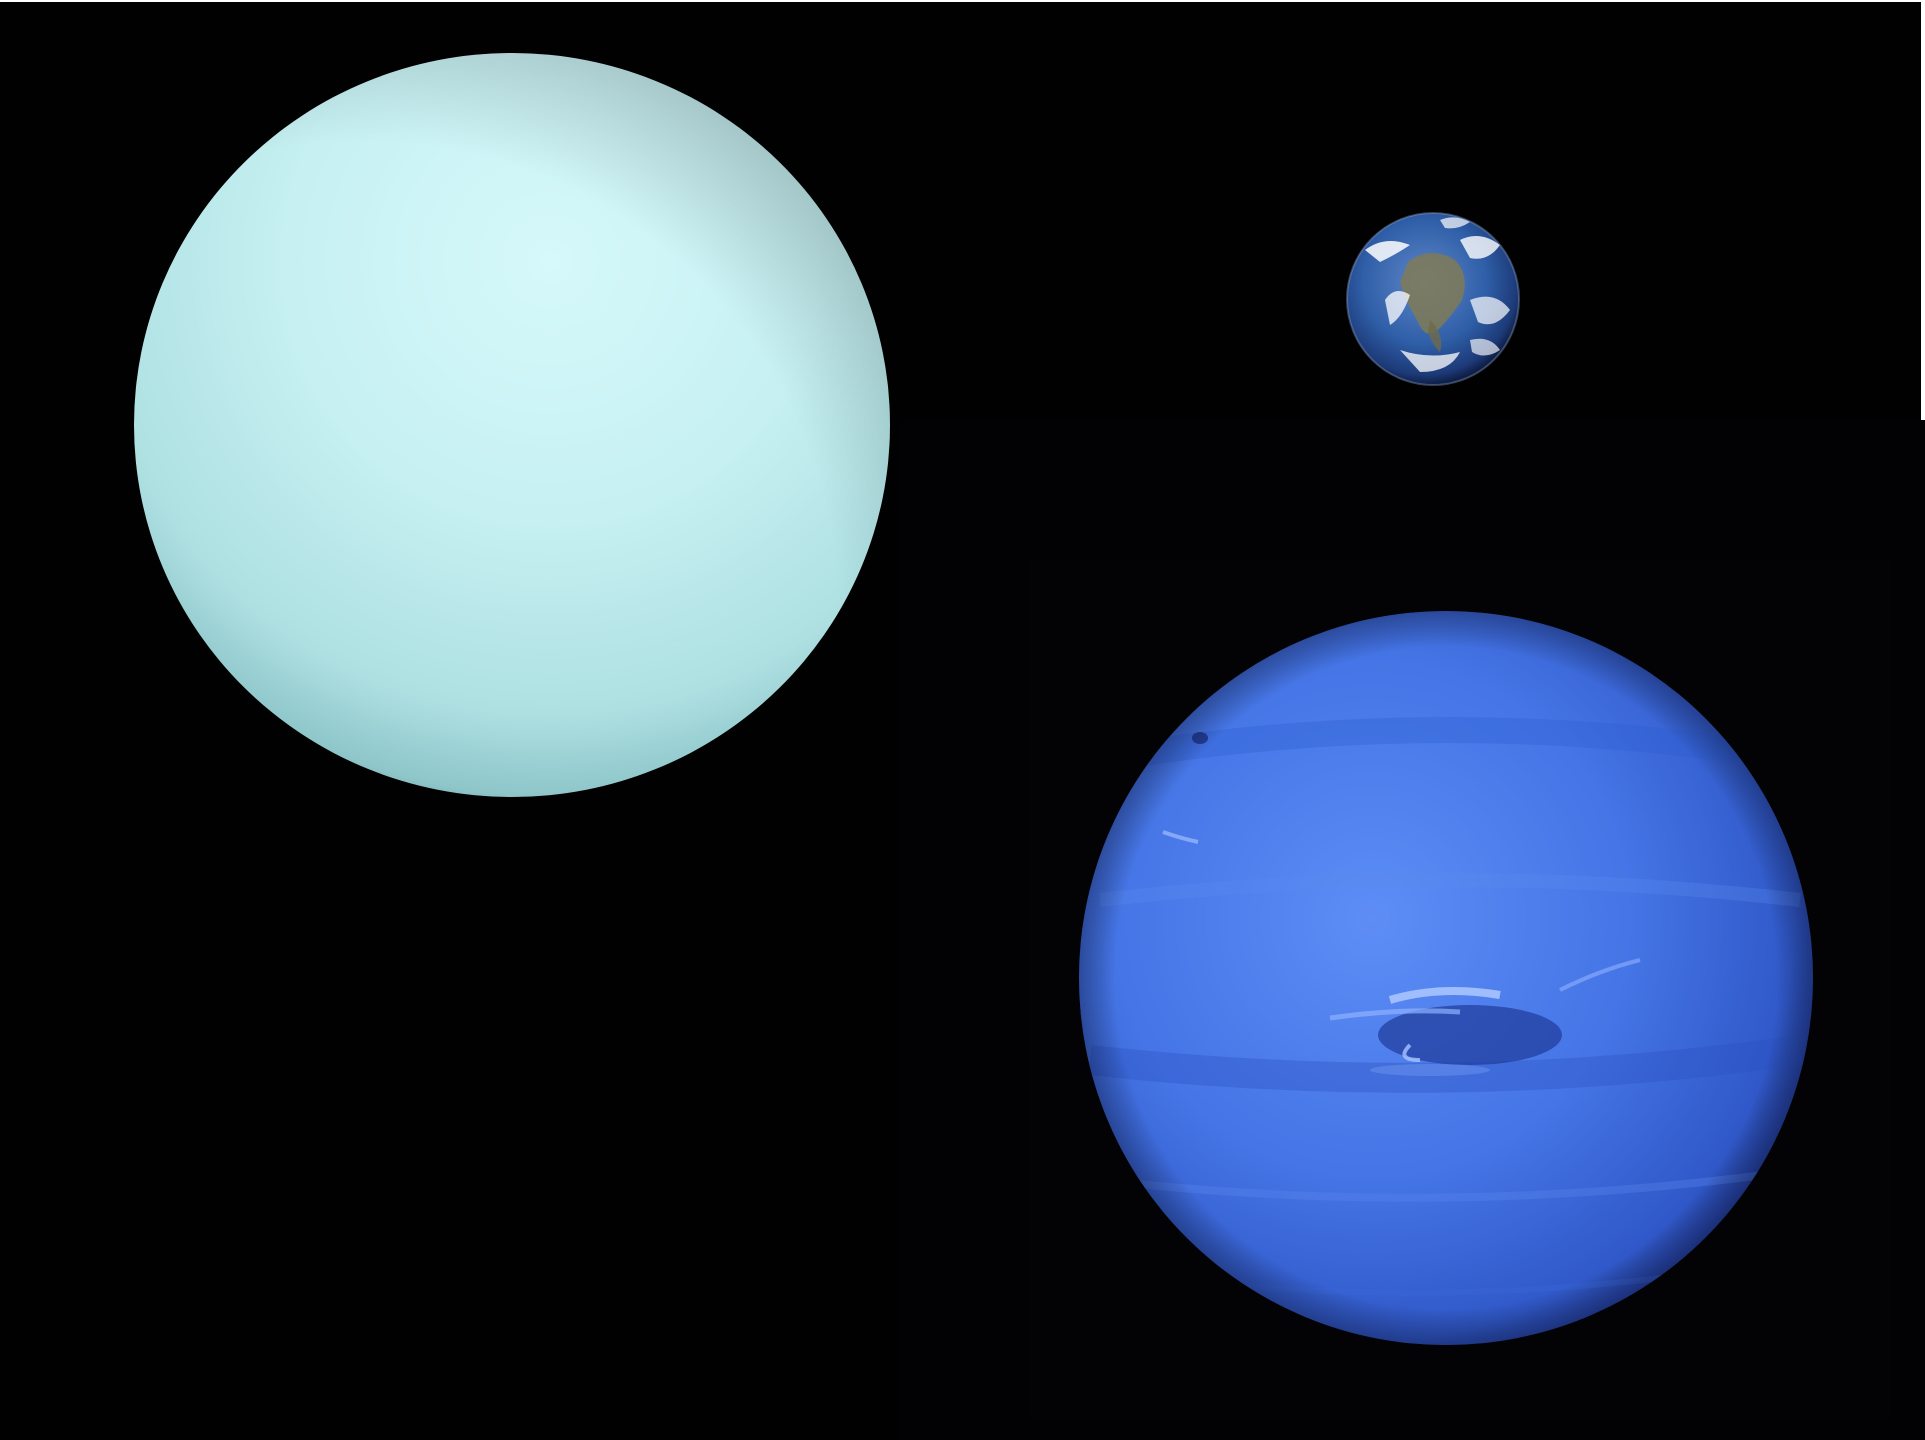 This screenshot has height=1440, width=1925. What do you see at coordinates (962, 1) in the screenshot?
I see `image-border-top` at bounding box center [962, 1].